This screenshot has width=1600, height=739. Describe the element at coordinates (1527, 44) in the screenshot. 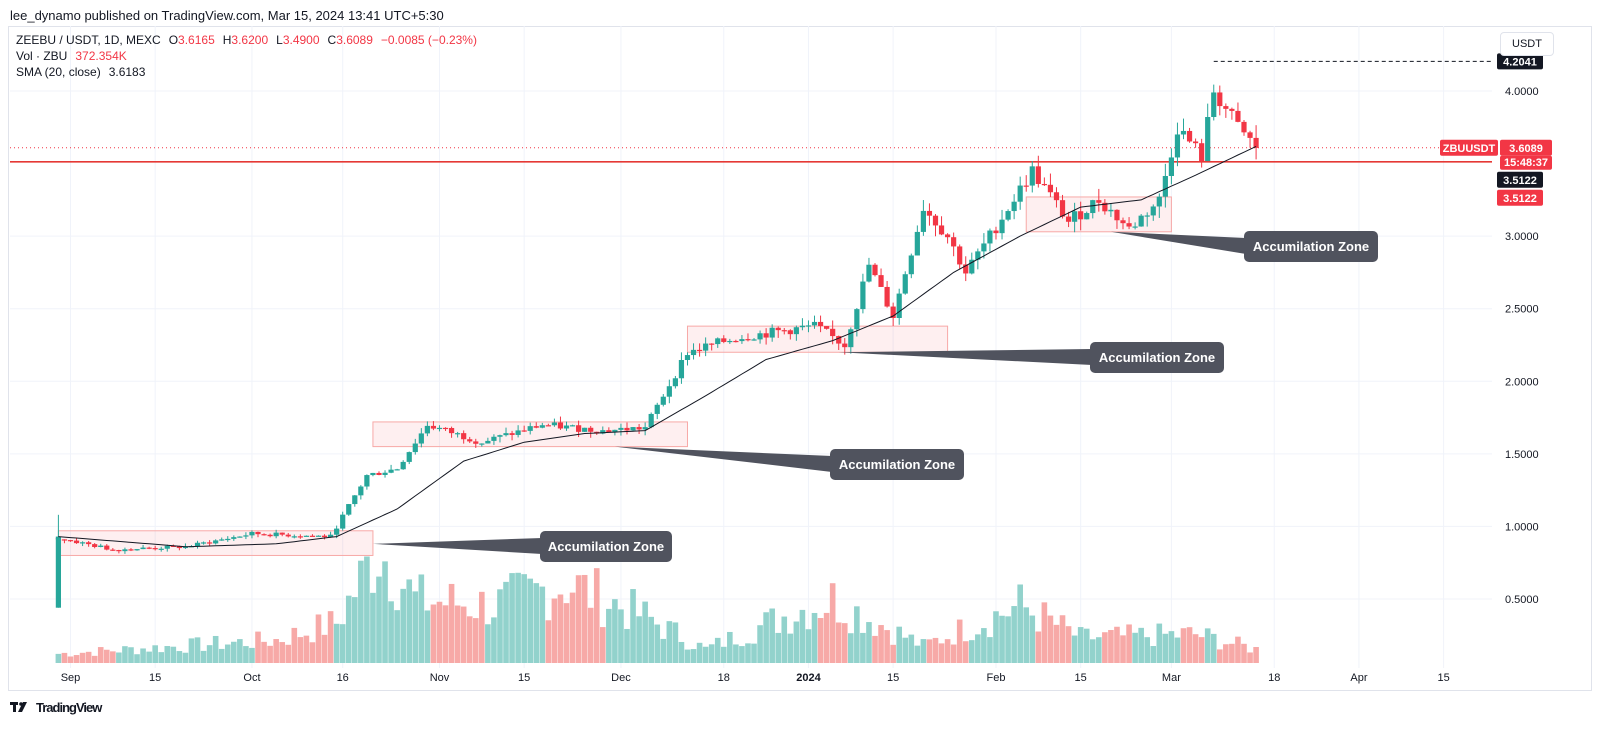

I see `currency-unit-button: USDT` at that location.